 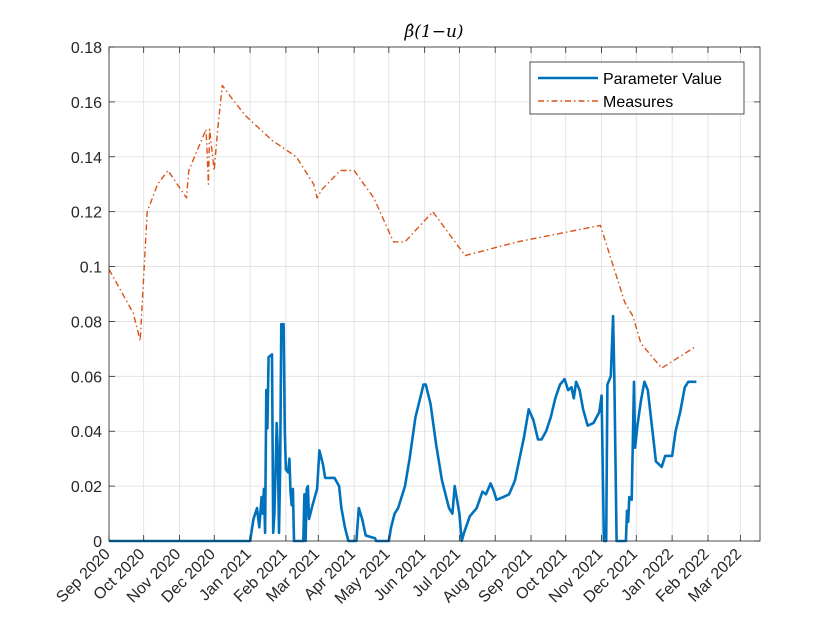 What do you see at coordinates (638, 102) in the screenshot?
I see `legend-label-measures: Measures` at bounding box center [638, 102].